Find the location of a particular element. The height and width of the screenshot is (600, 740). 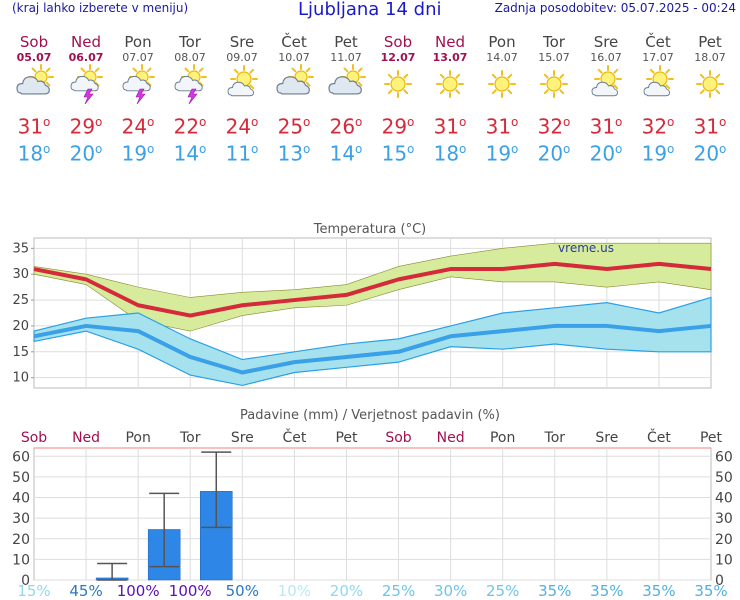

day-column: Čet 17.07 32o 19o is located at coordinates (658, 100).